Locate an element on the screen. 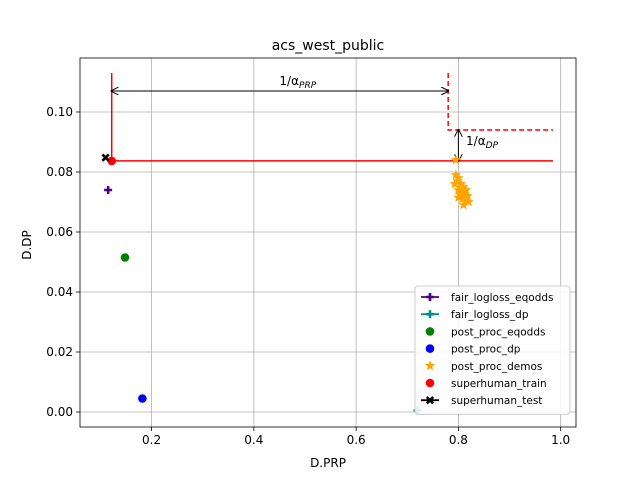  x-axis-label: D.PRP is located at coordinates (328, 463).